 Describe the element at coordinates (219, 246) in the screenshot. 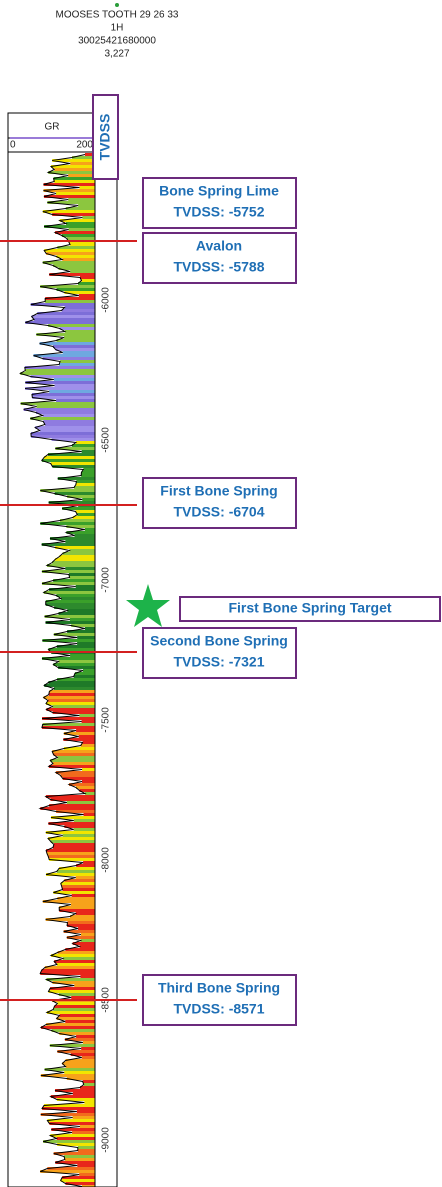

I see `top-name: Avalon` at that location.